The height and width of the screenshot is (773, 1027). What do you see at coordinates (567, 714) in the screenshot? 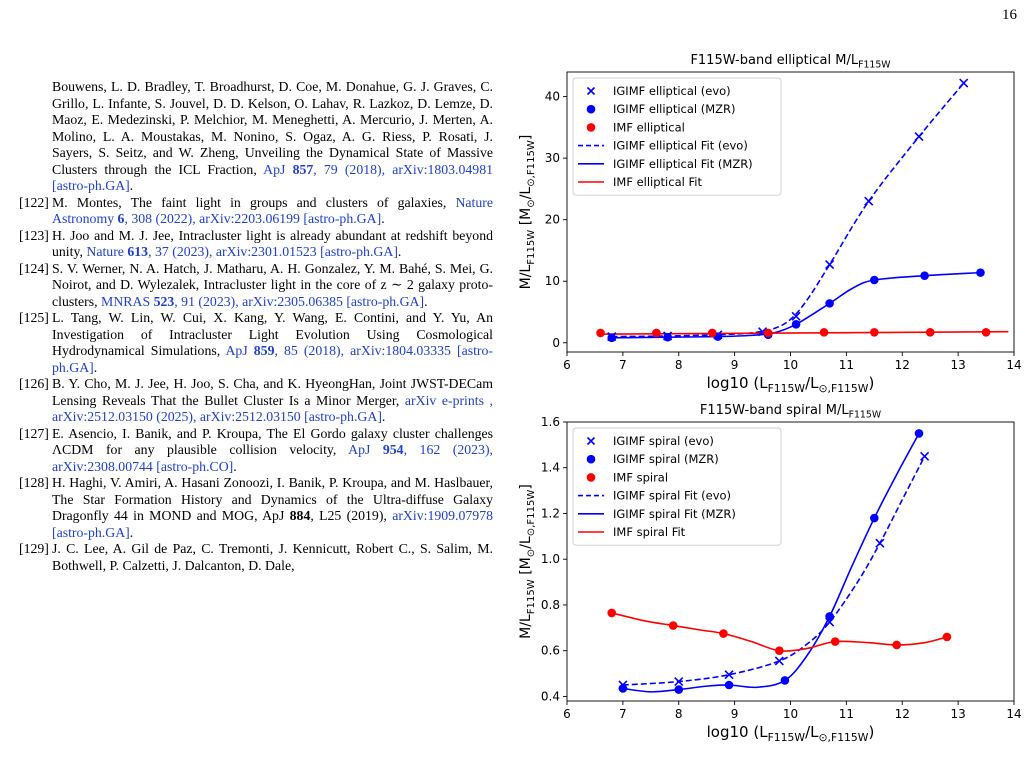
I see `x-tick-label: 6` at bounding box center [567, 714].